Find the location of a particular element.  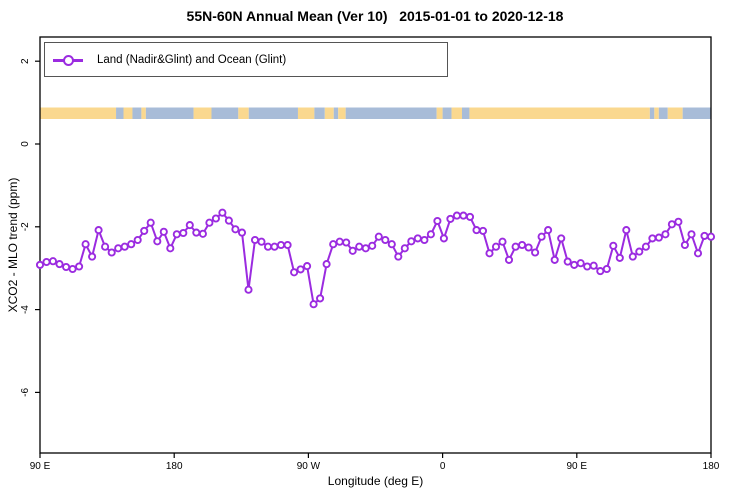

x-axis-label: Longitude (deg E) is located at coordinates (375, 481).